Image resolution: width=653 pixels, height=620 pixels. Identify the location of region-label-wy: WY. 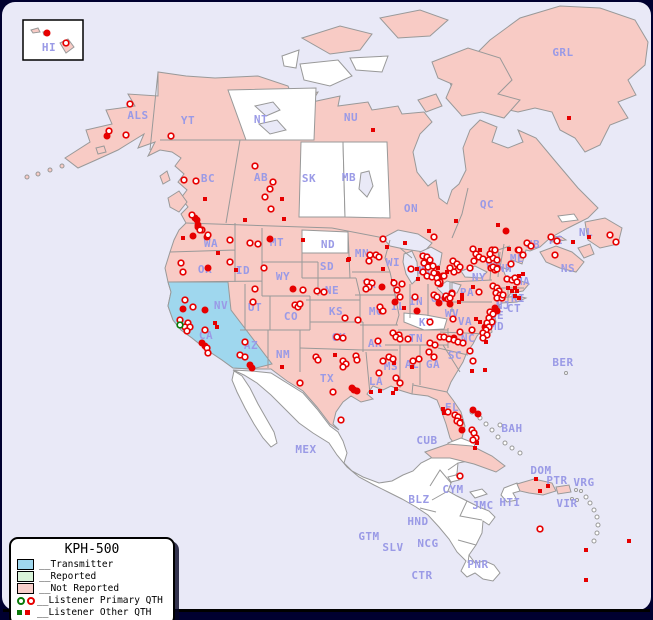
(283, 276).